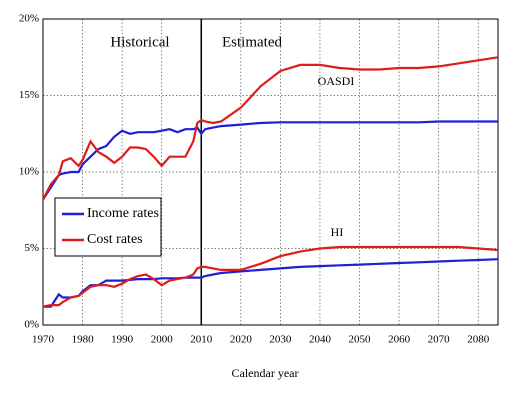  What do you see at coordinates (108, 227) in the screenshot?
I see `legend-box` at bounding box center [108, 227].